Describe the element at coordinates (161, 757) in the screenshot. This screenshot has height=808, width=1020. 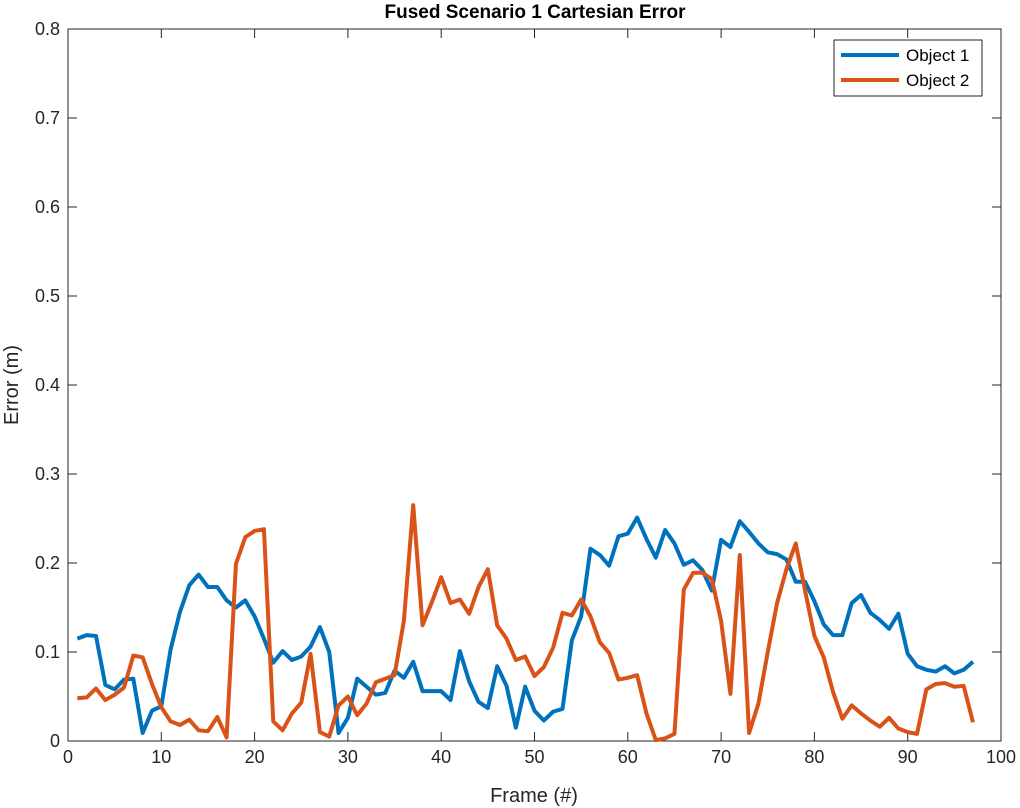
I see `x-tick-label: 10` at that location.